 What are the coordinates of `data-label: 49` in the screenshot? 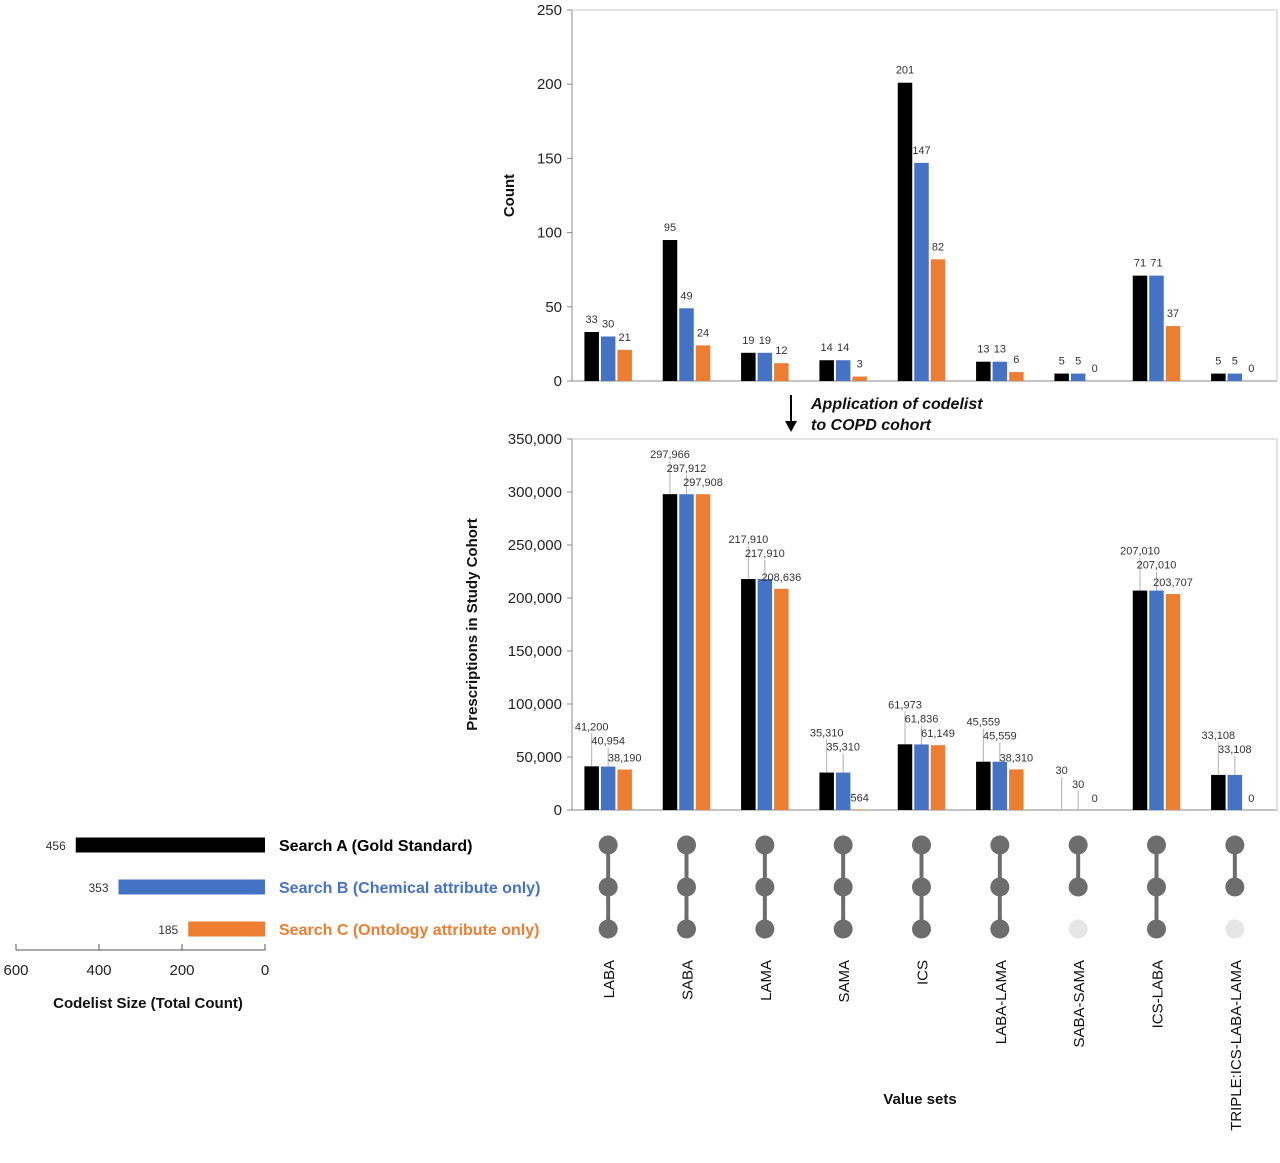 It's located at (686, 296).